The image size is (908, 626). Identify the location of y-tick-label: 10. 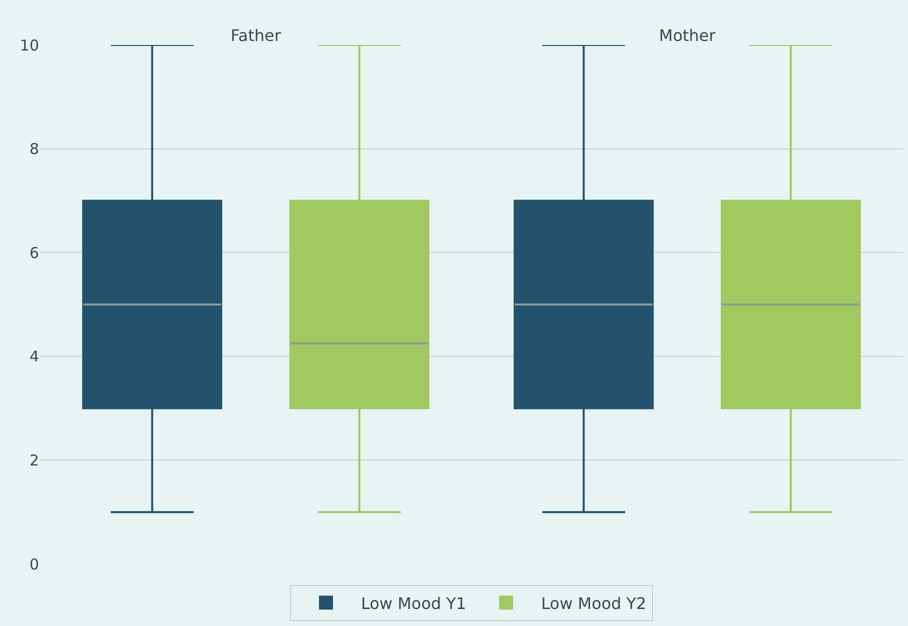
(29, 45).